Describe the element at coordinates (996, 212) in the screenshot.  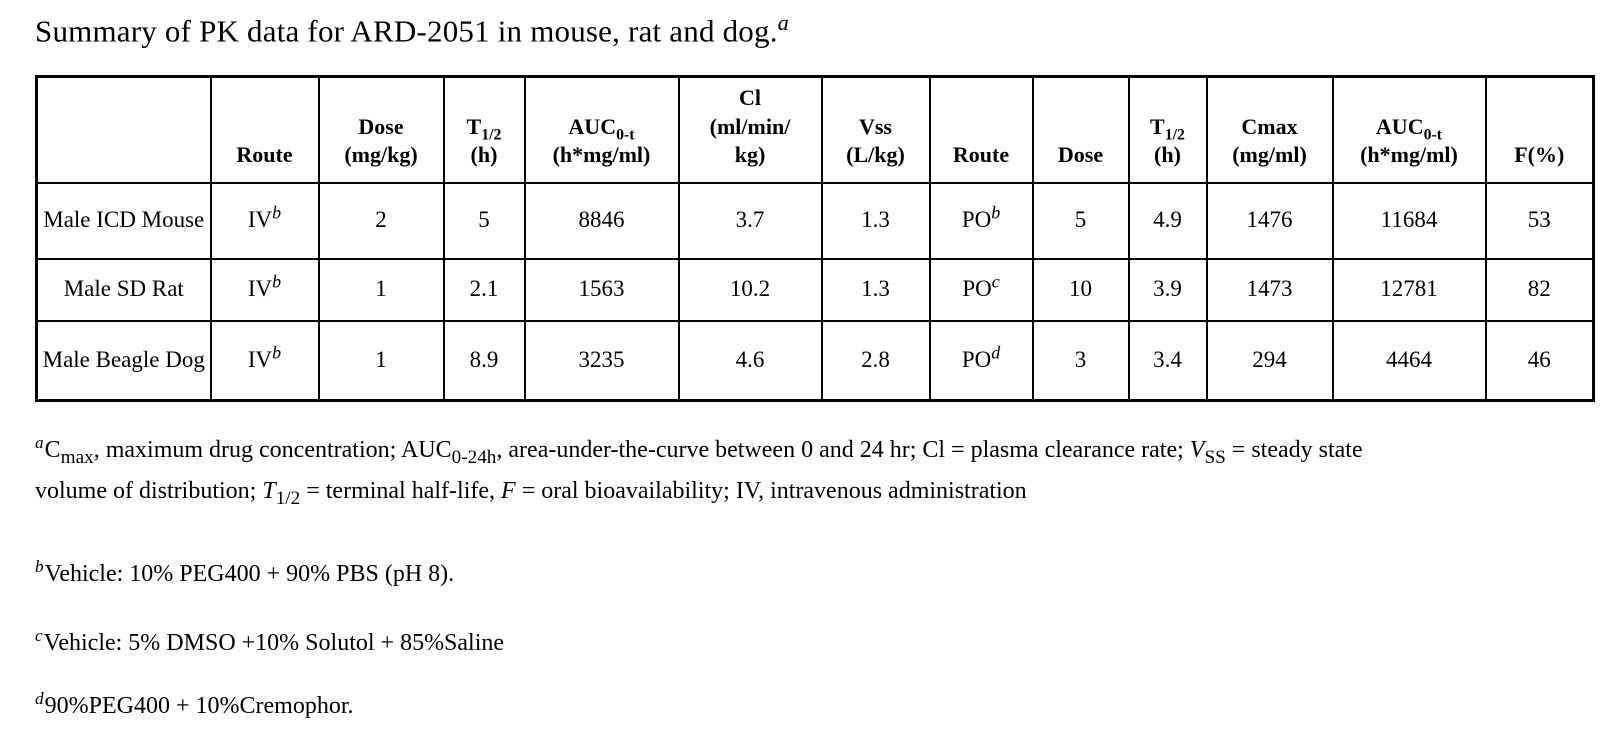
I see `route-po-footnote-ref: b` at that location.